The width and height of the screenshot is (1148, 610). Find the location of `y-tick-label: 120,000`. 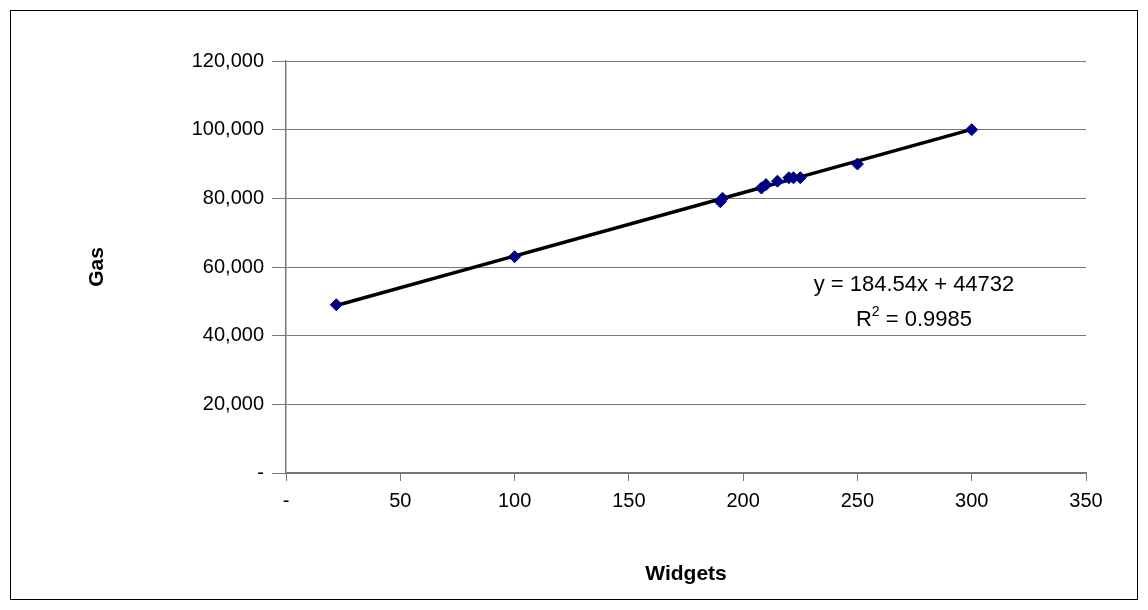

y-tick-label: 120,000 is located at coordinates (227, 59).